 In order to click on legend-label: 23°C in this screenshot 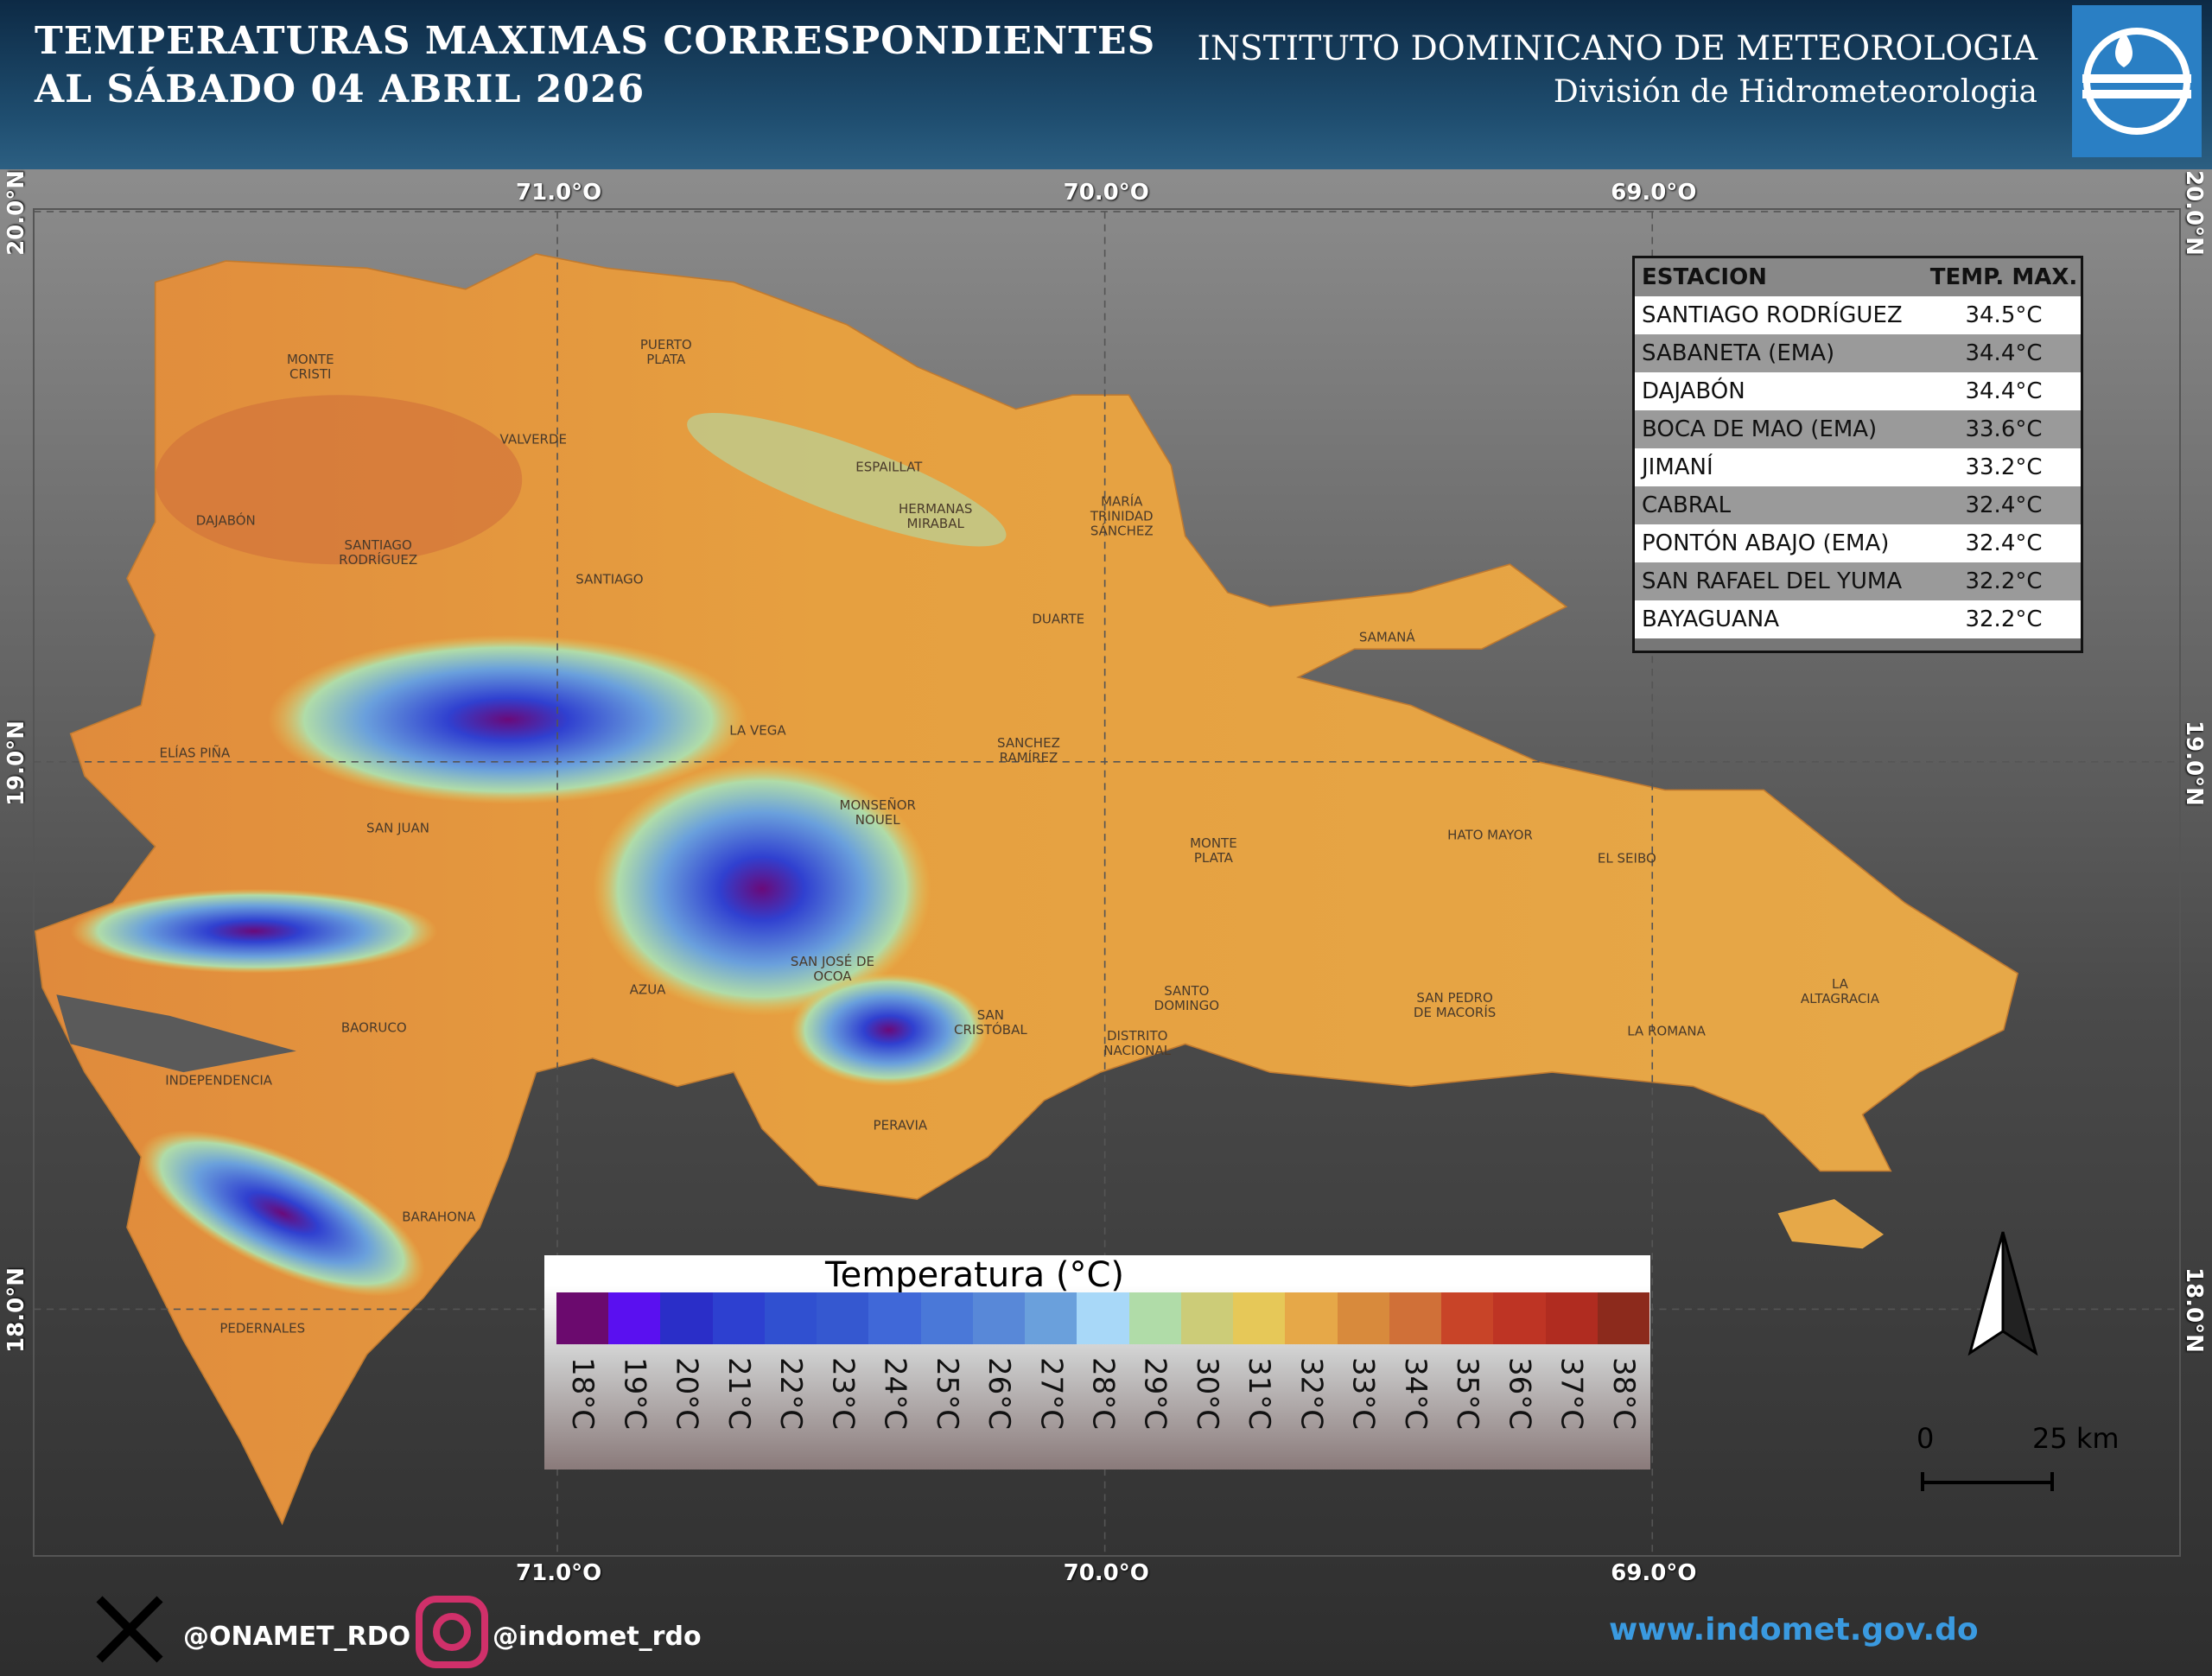, I will do `click(843, 1394)`.